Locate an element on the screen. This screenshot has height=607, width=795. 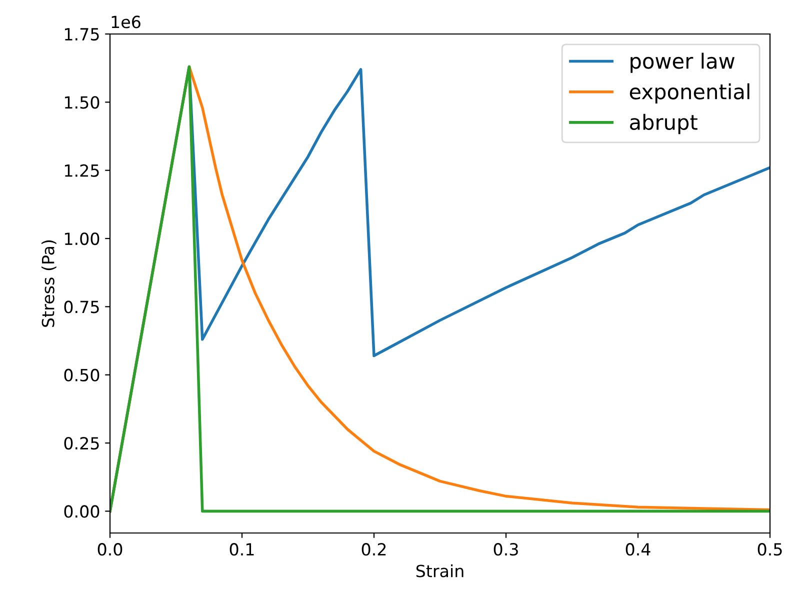
y-tick-label: 0.75 is located at coordinates (81, 307).